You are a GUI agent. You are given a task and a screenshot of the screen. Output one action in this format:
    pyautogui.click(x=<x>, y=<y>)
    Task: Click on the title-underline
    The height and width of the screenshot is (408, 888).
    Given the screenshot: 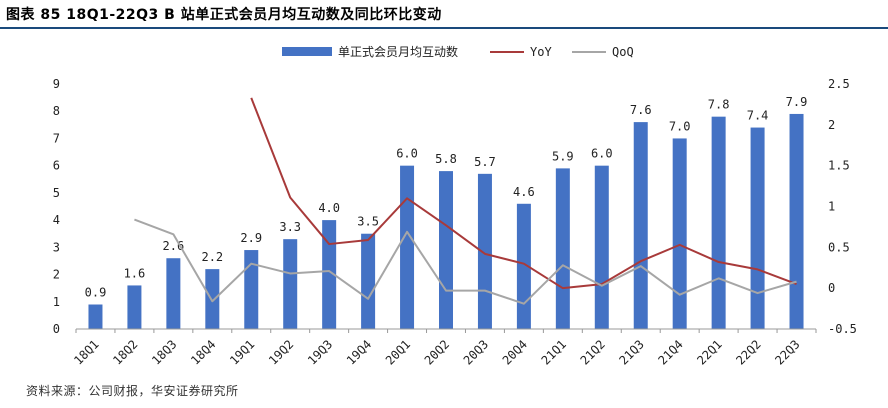 What is the action you would take?
    pyautogui.click(x=444, y=28)
    